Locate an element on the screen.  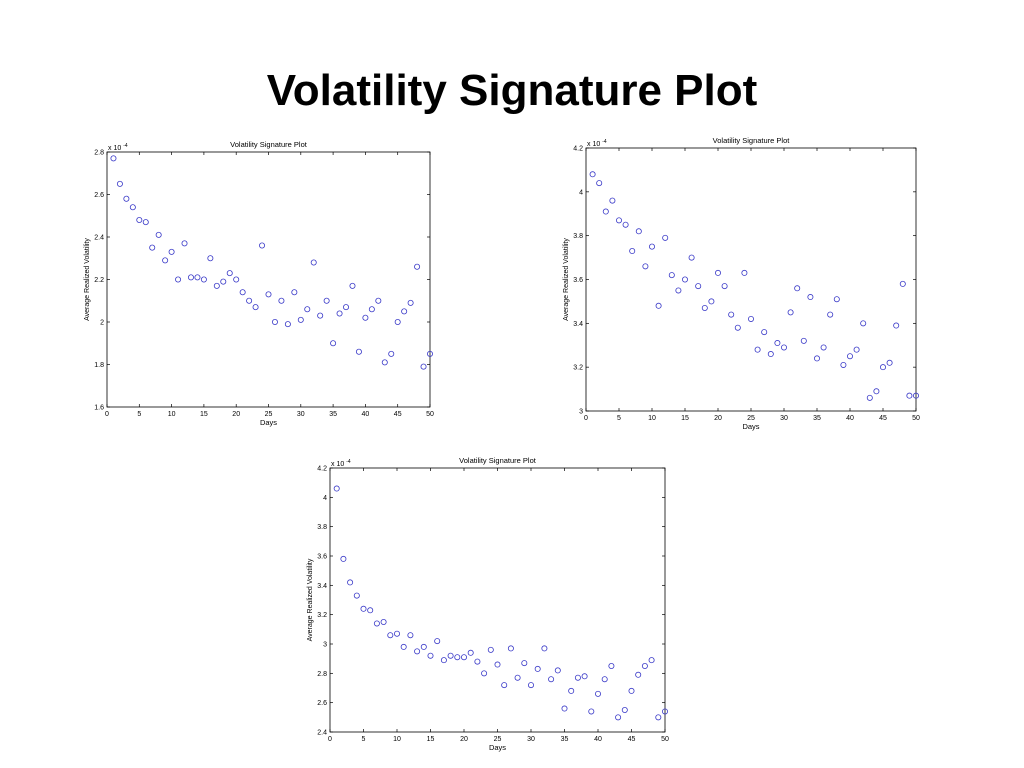
x-tick-label: 40 is located at coordinates (598, 739).